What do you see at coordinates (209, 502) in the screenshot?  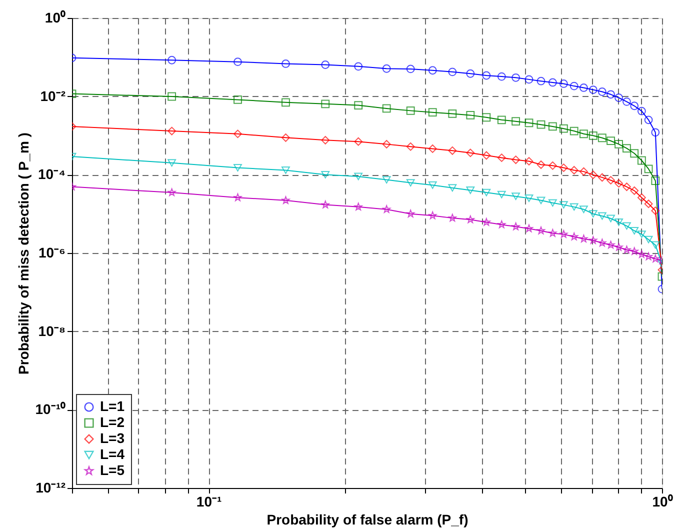 I see `x-tick-label: 10⁻¹` at bounding box center [209, 502].